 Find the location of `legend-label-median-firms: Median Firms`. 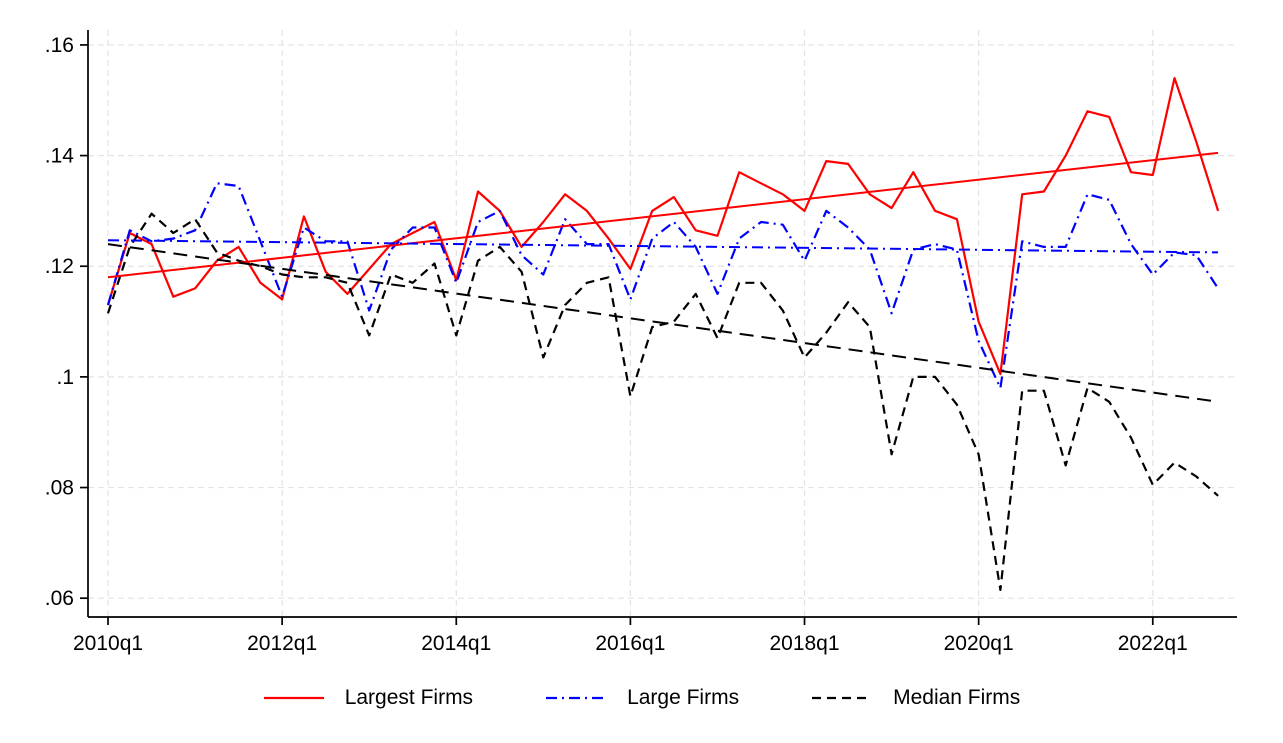

legend-label-median-firms: Median Firms is located at coordinates (957, 697).